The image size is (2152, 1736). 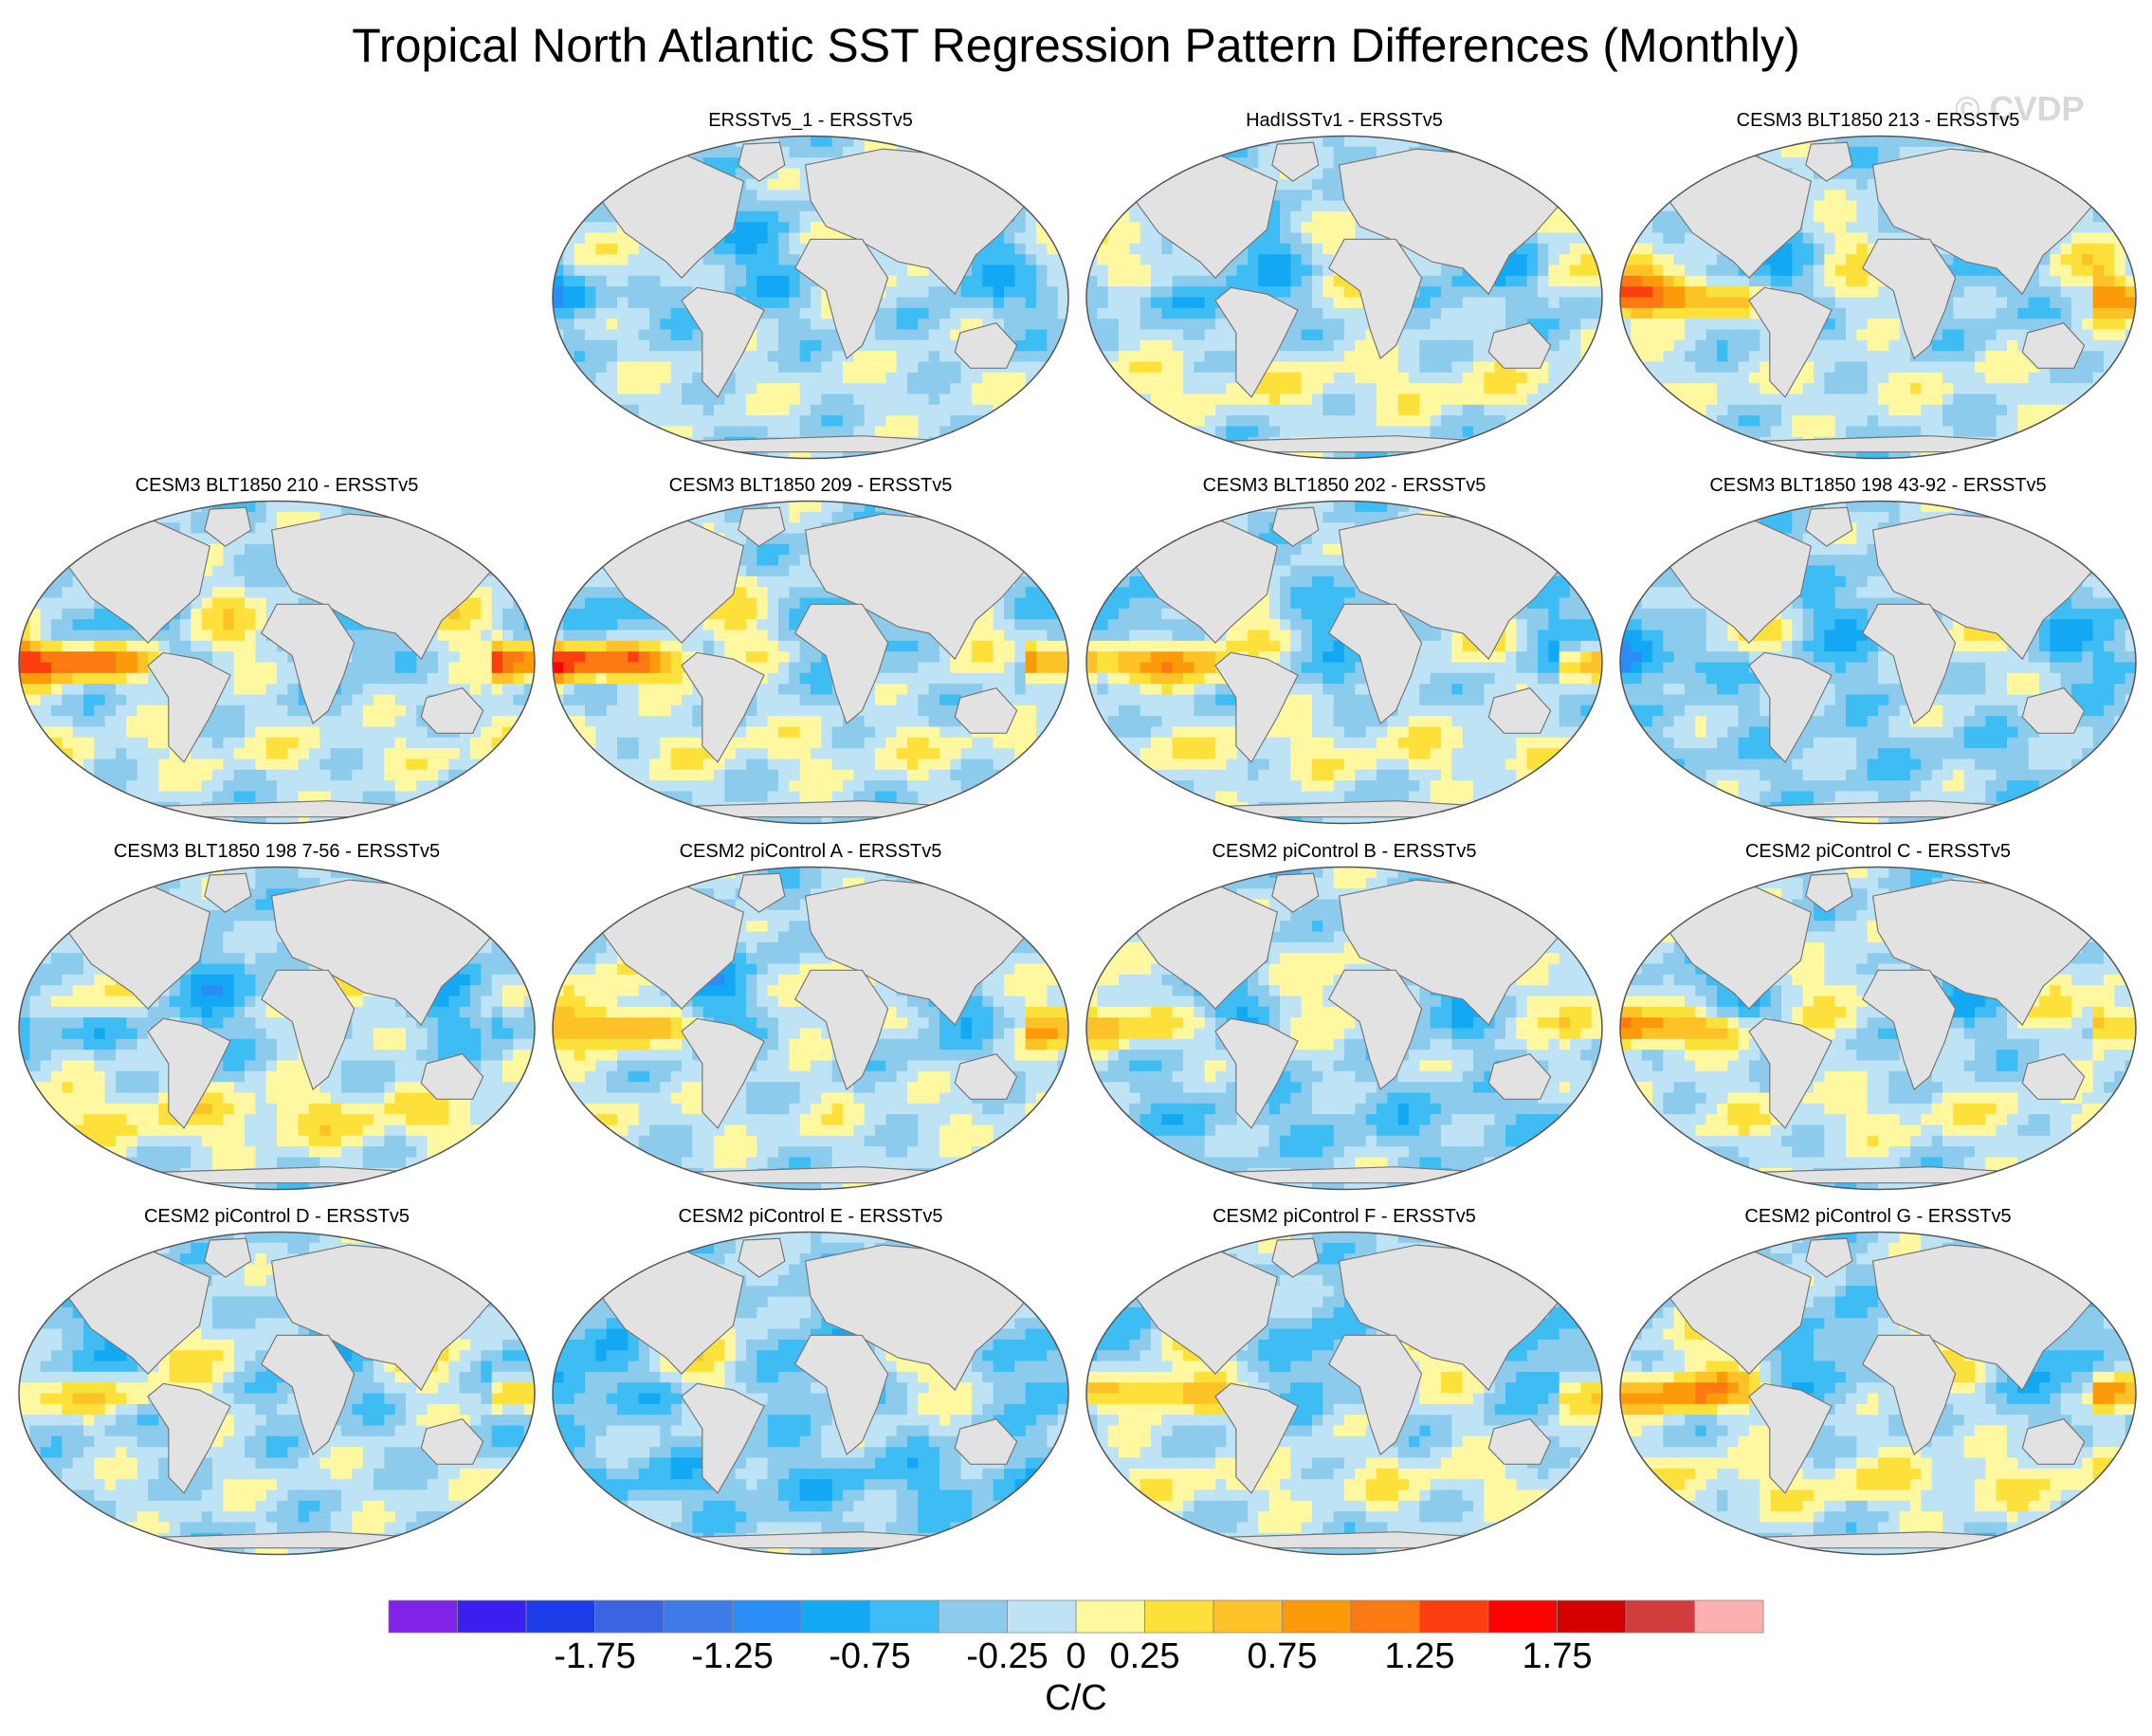 What do you see at coordinates (1345, 120) in the screenshot?
I see `panel-title: HadISSTv1 - ERSSTv5` at bounding box center [1345, 120].